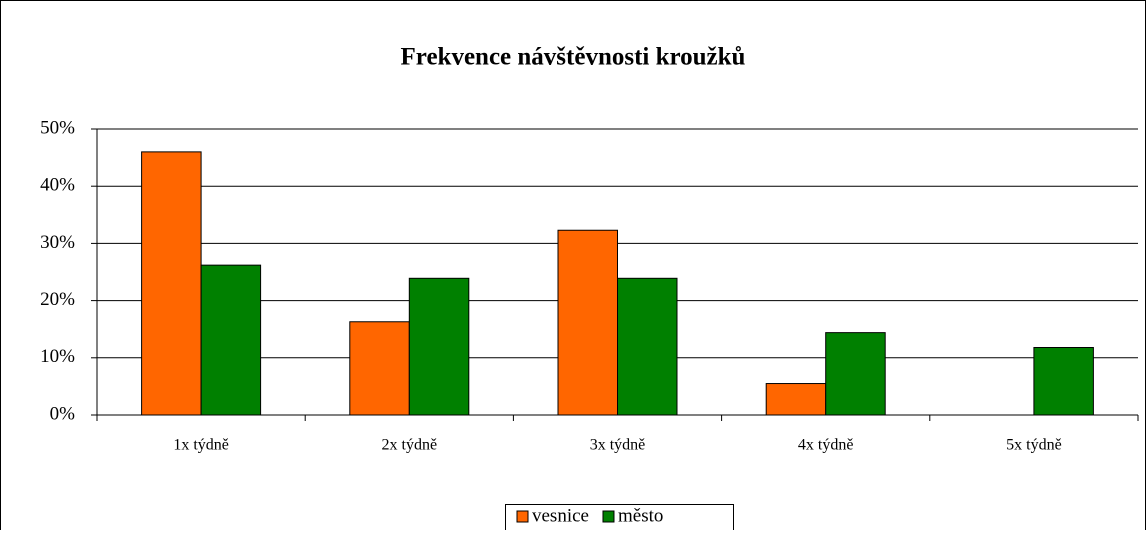 This screenshot has height=535, width=1146. What do you see at coordinates (57, 127) in the screenshot?
I see `y-tick-label: 50%` at bounding box center [57, 127].